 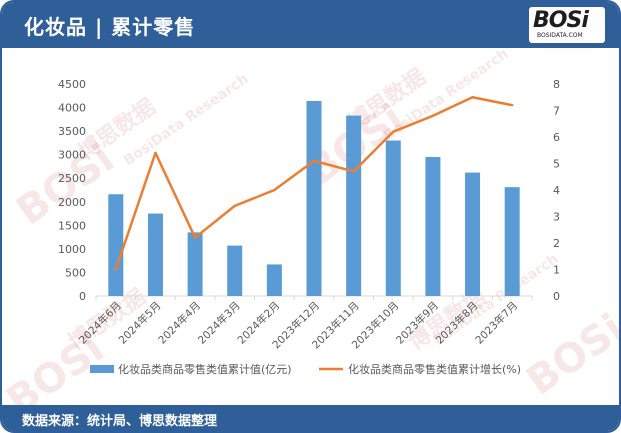 I want to click on y-left-tick-label: 1000, so click(x=72, y=249).